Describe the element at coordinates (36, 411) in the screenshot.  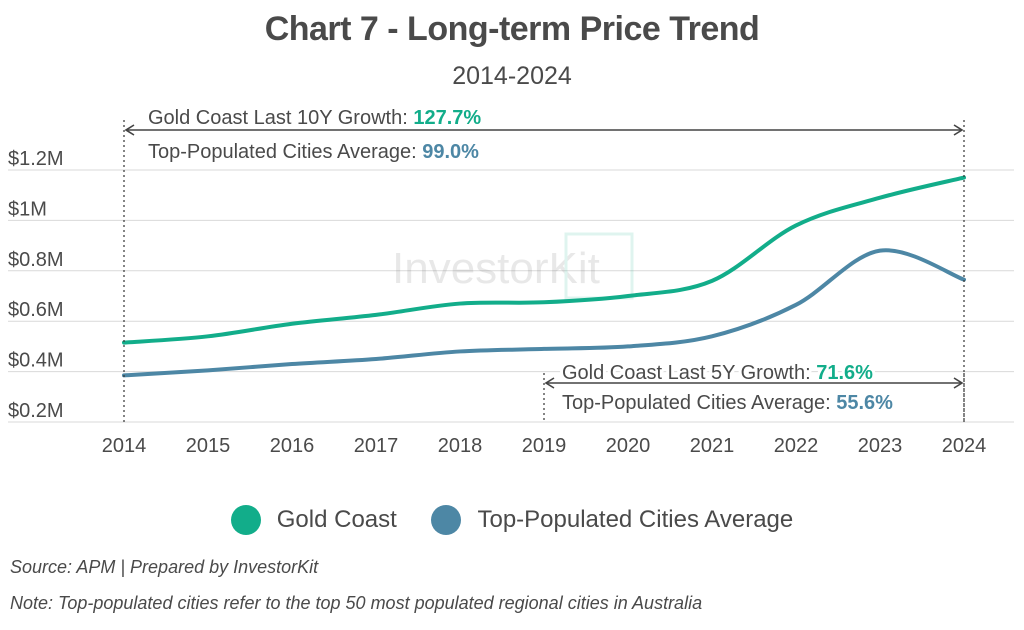
I see `y-tick-label: $0.2M` at that location.